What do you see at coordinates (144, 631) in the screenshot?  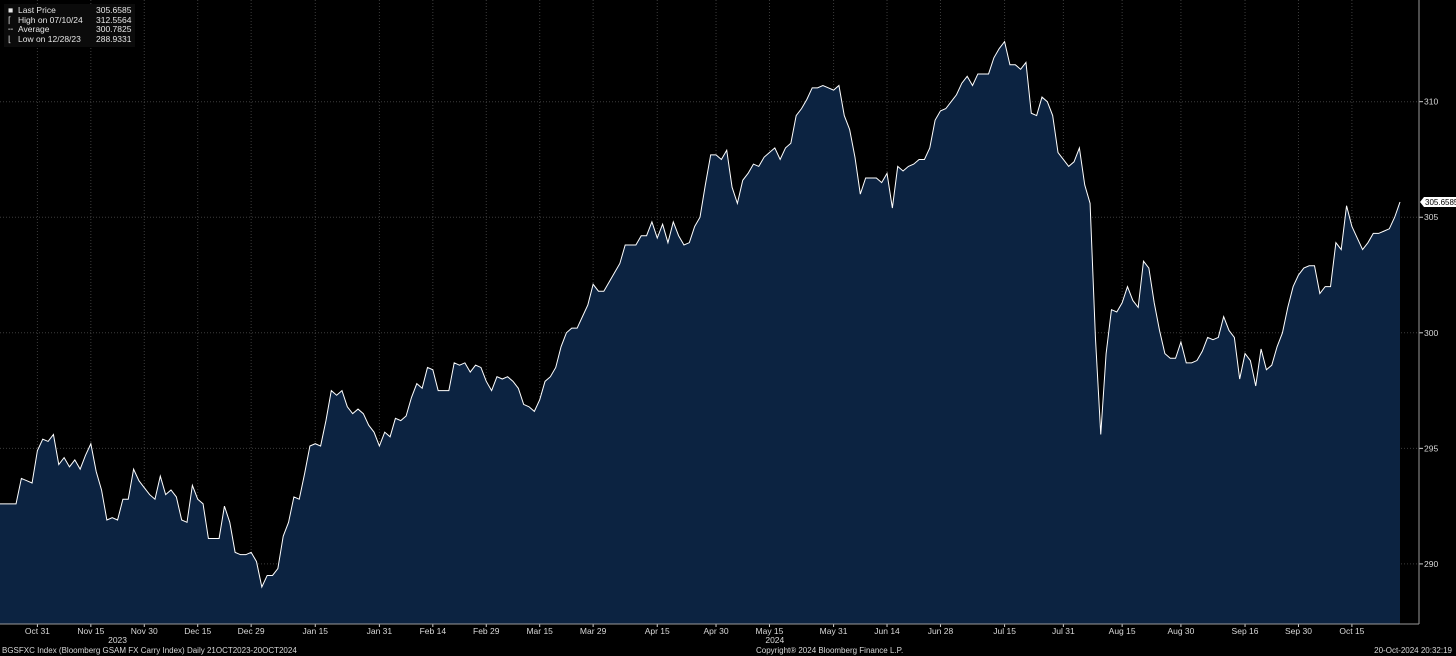 I see `x-tick-label: Nov 30` at bounding box center [144, 631].